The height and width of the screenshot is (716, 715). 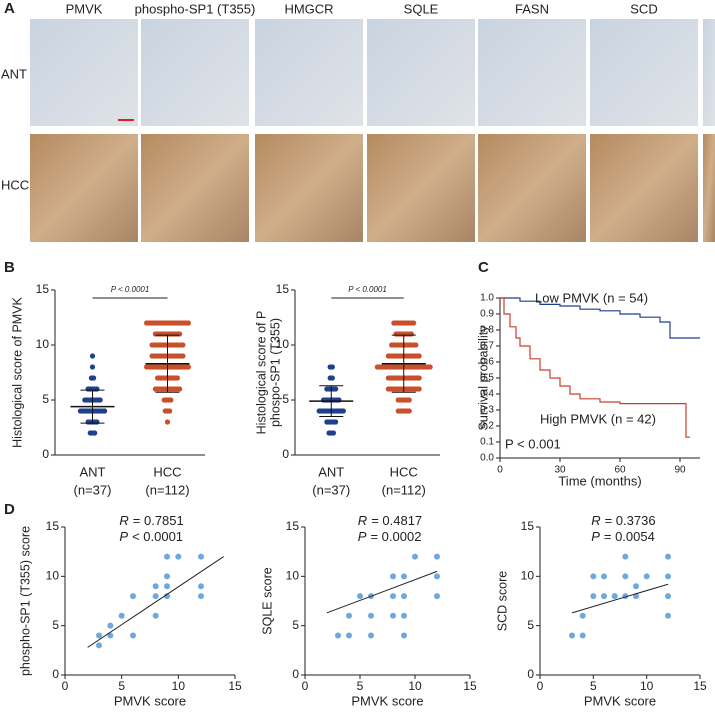 I want to click on y-axis-label: SQLE score, so click(x=267, y=600).